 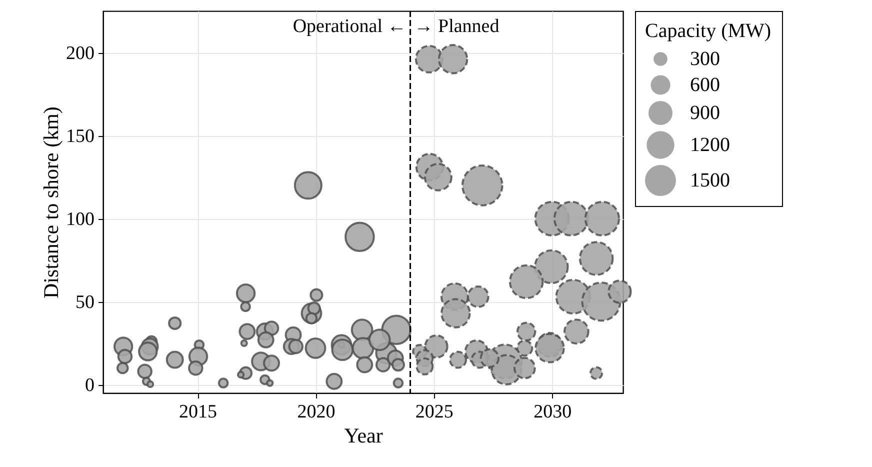 I want to click on y-tick-label: 200, so click(x=80, y=53).